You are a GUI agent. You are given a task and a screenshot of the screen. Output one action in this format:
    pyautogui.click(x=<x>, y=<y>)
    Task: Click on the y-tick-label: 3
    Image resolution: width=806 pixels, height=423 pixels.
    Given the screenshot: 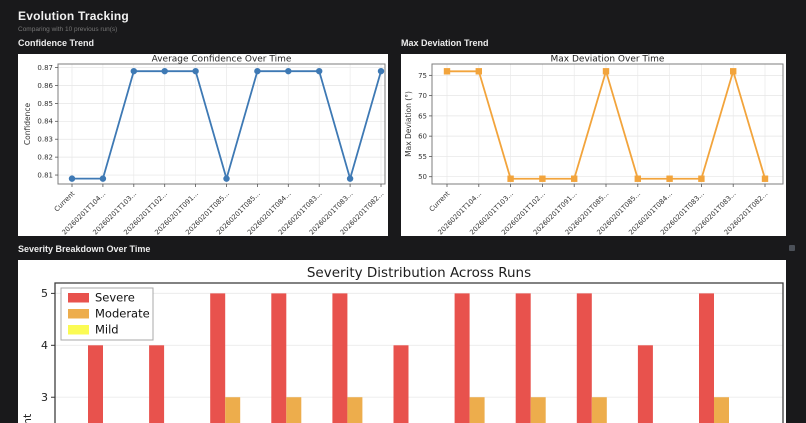 What is the action you would take?
    pyautogui.click(x=44, y=397)
    